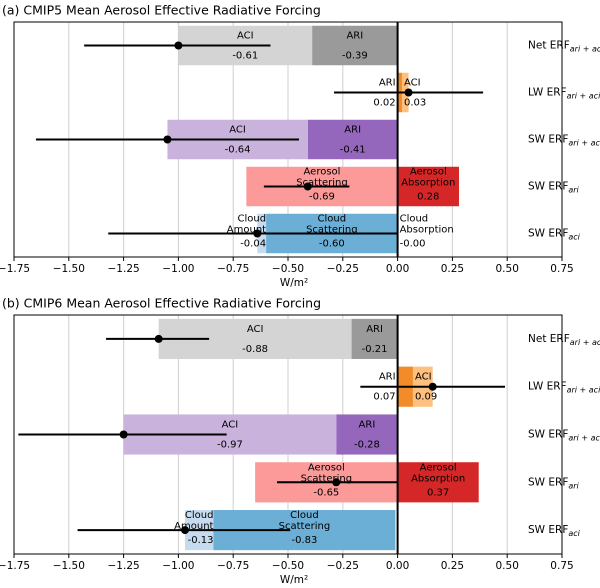 The width and height of the screenshot is (600, 588). Describe the element at coordinates (178, 269) in the screenshot. I see `x-tick-label: −1.00` at that location.